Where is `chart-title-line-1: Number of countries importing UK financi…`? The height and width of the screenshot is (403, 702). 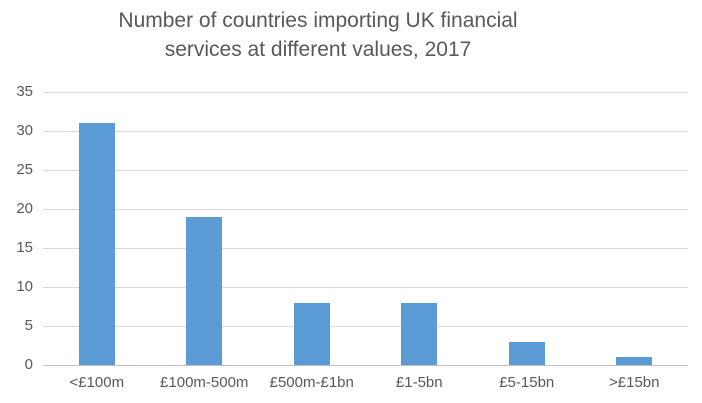
chart-title-line-1: Number of countries importing UK financi… is located at coordinates (318, 20).